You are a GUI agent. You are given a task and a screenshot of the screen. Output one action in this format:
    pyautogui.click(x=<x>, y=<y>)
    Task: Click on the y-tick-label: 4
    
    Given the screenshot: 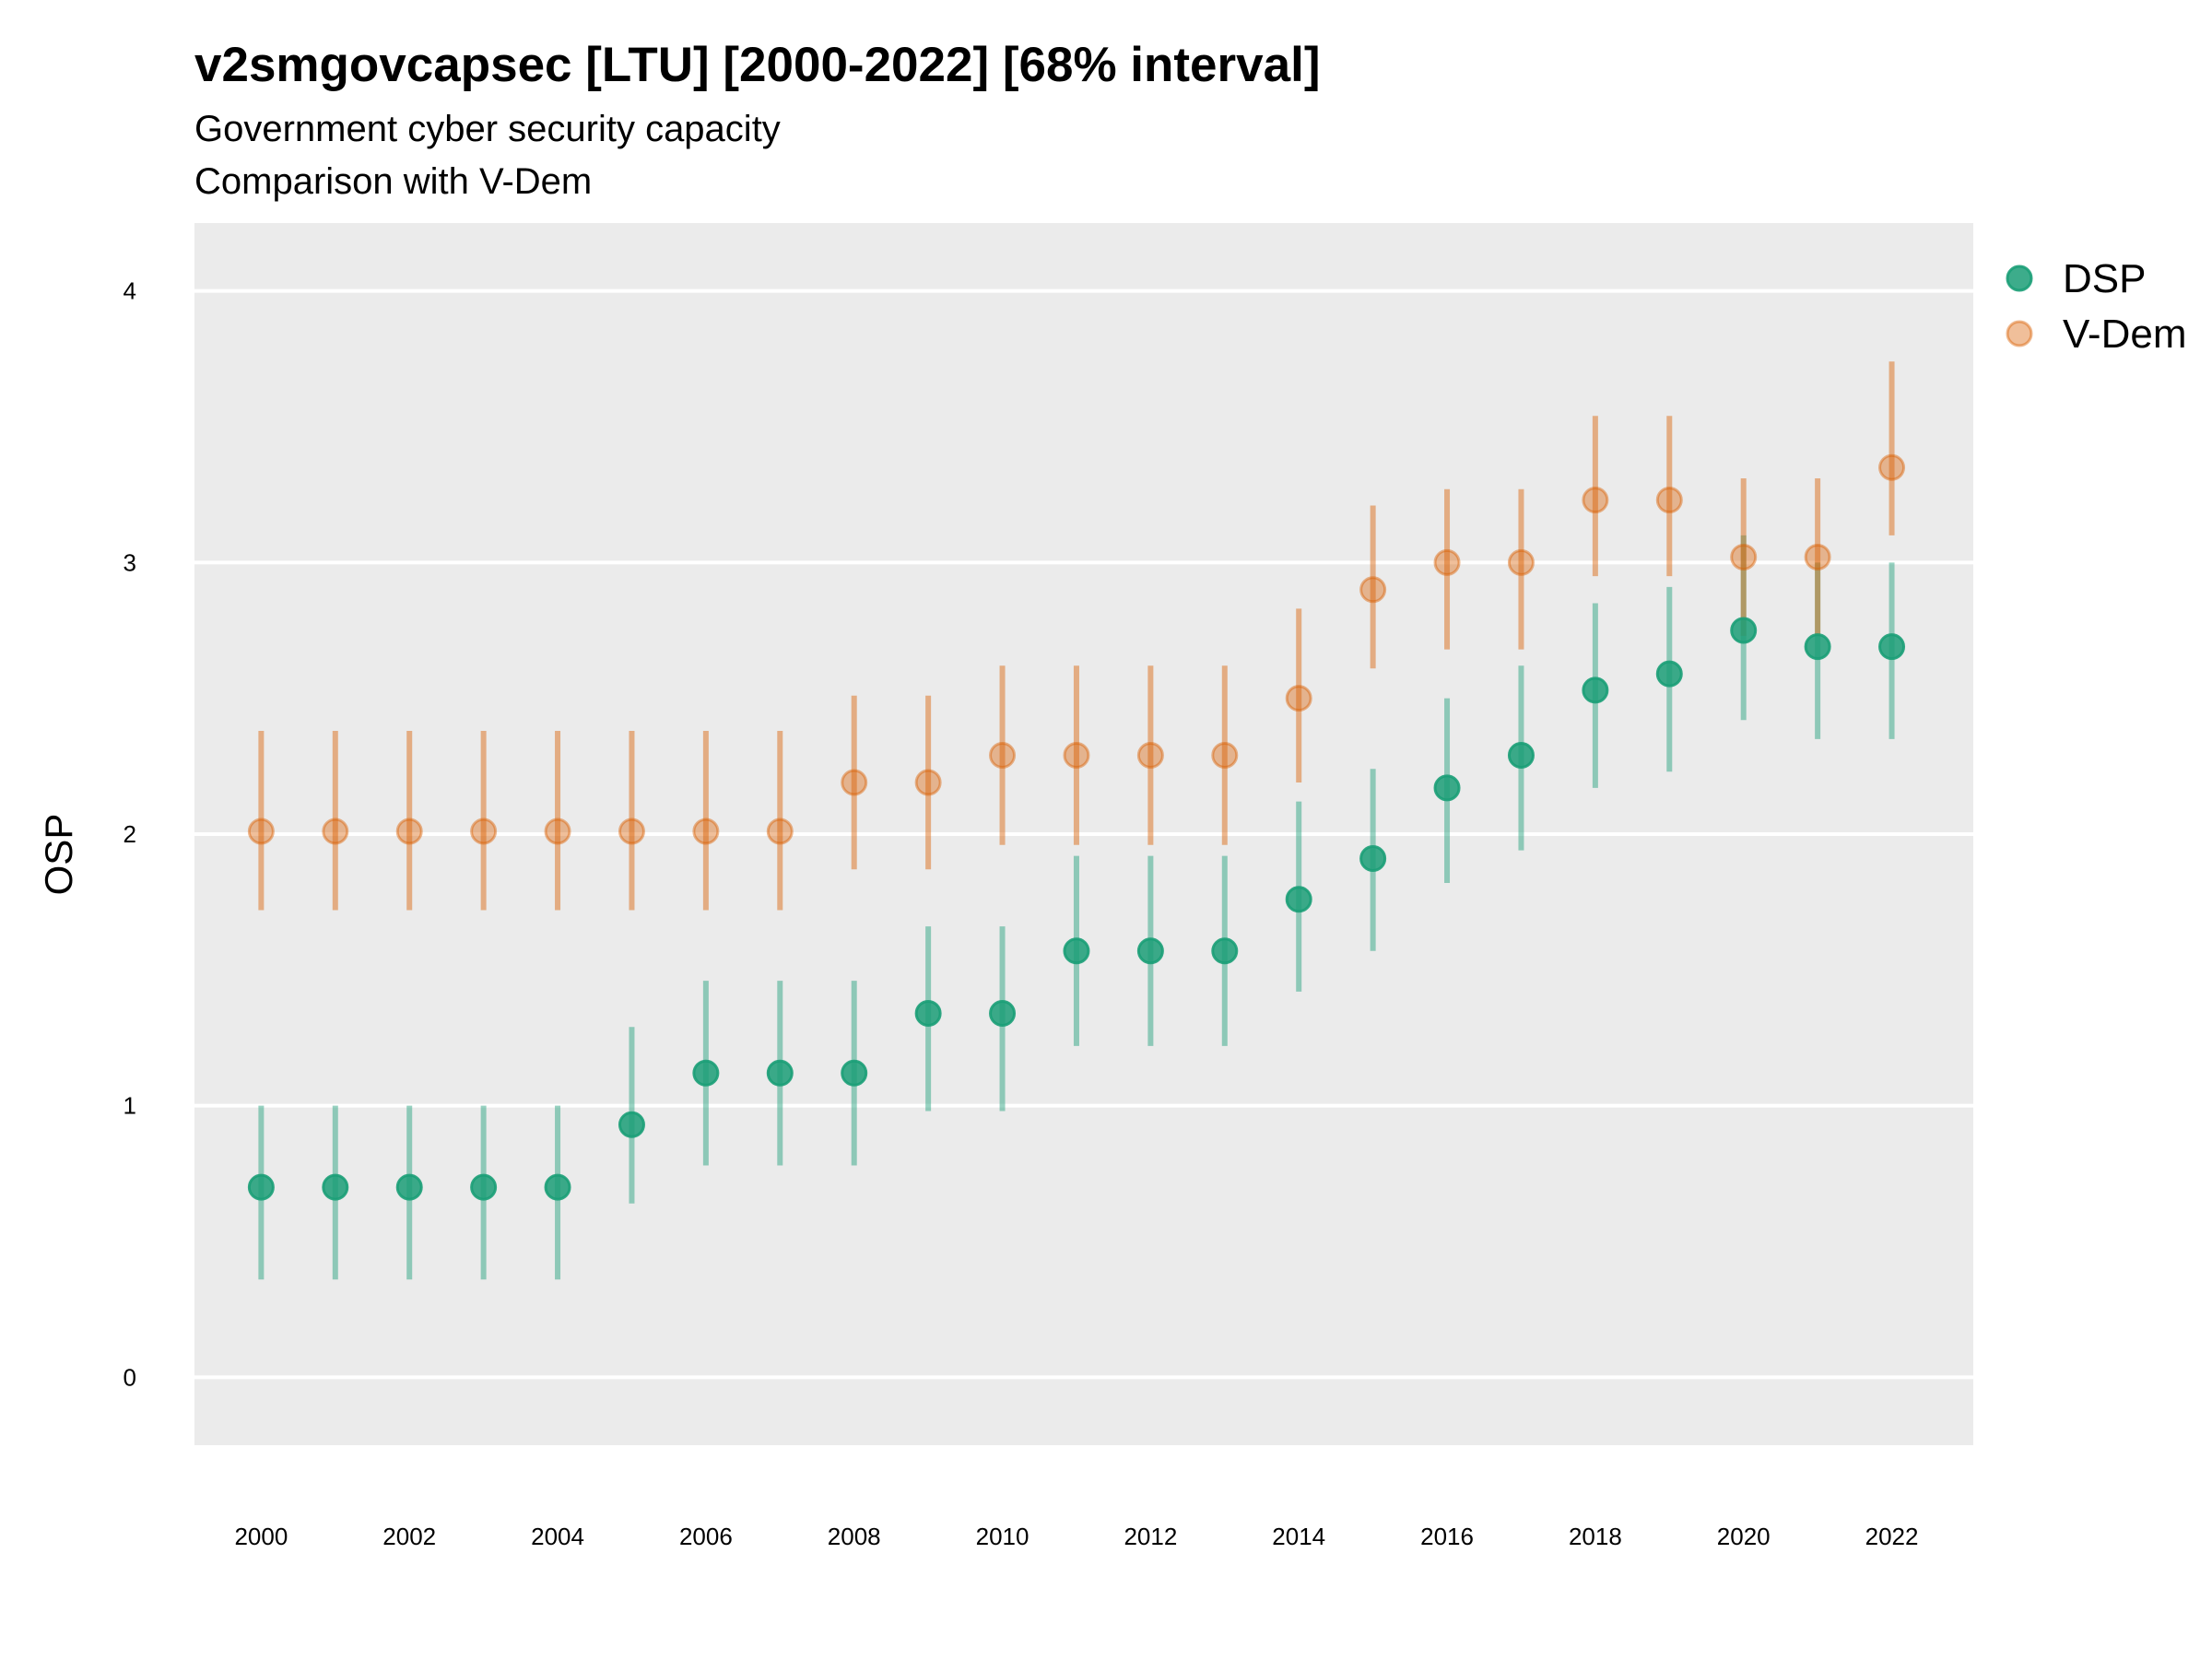 What is the action you would take?
    pyautogui.click(x=130, y=291)
    